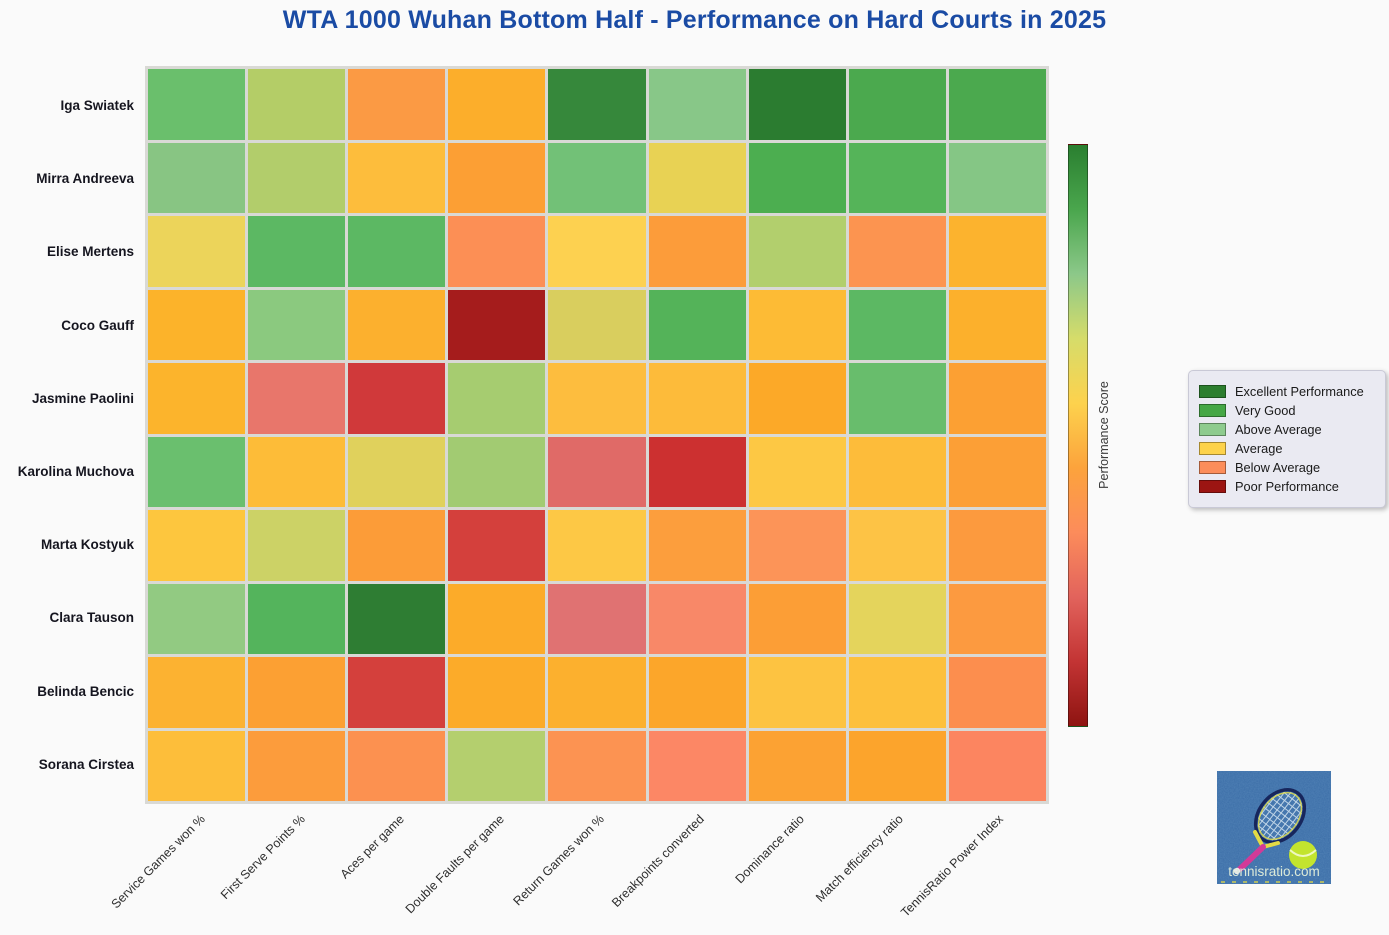  What do you see at coordinates (1278, 467) in the screenshot?
I see `legend-label: Below Average` at bounding box center [1278, 467].